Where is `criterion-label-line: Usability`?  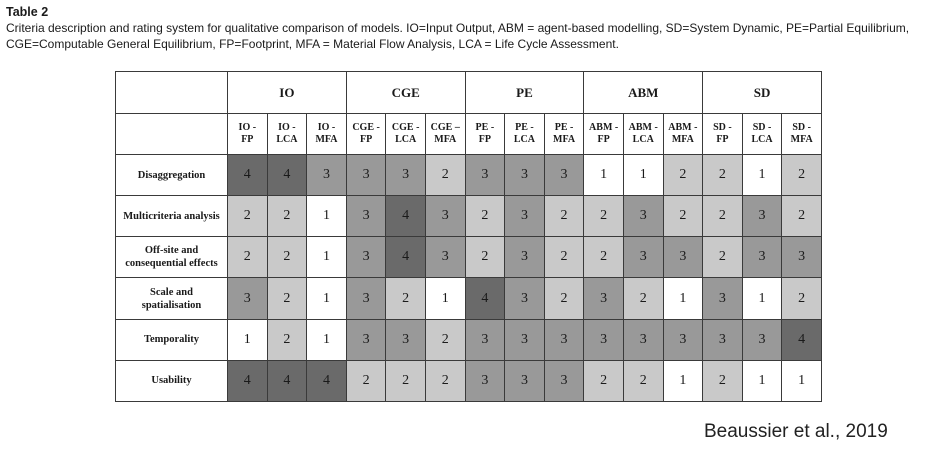
criterion-label-line: Usability is located at coordinates (171, 381).